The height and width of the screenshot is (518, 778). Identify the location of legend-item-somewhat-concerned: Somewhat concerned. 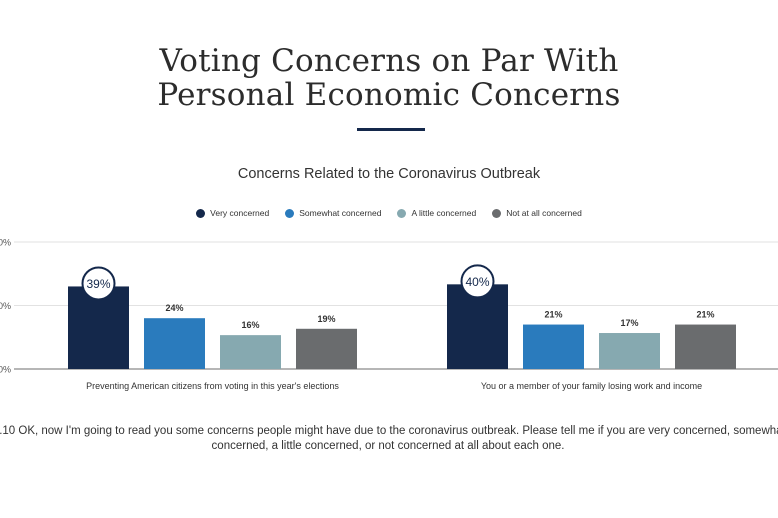
(333, 213).